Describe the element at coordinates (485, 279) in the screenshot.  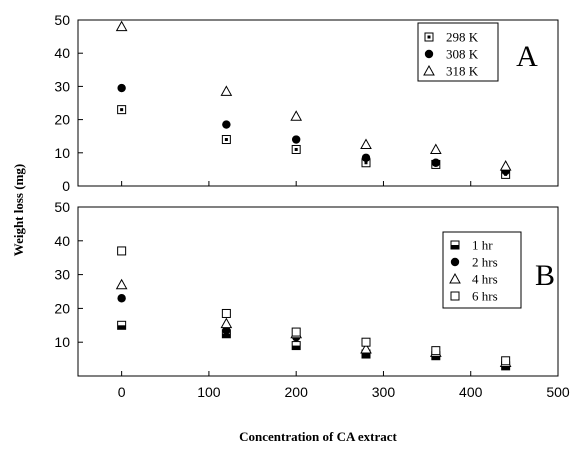
I see `legend-label-4-hrs: 4 hrs` at that location.